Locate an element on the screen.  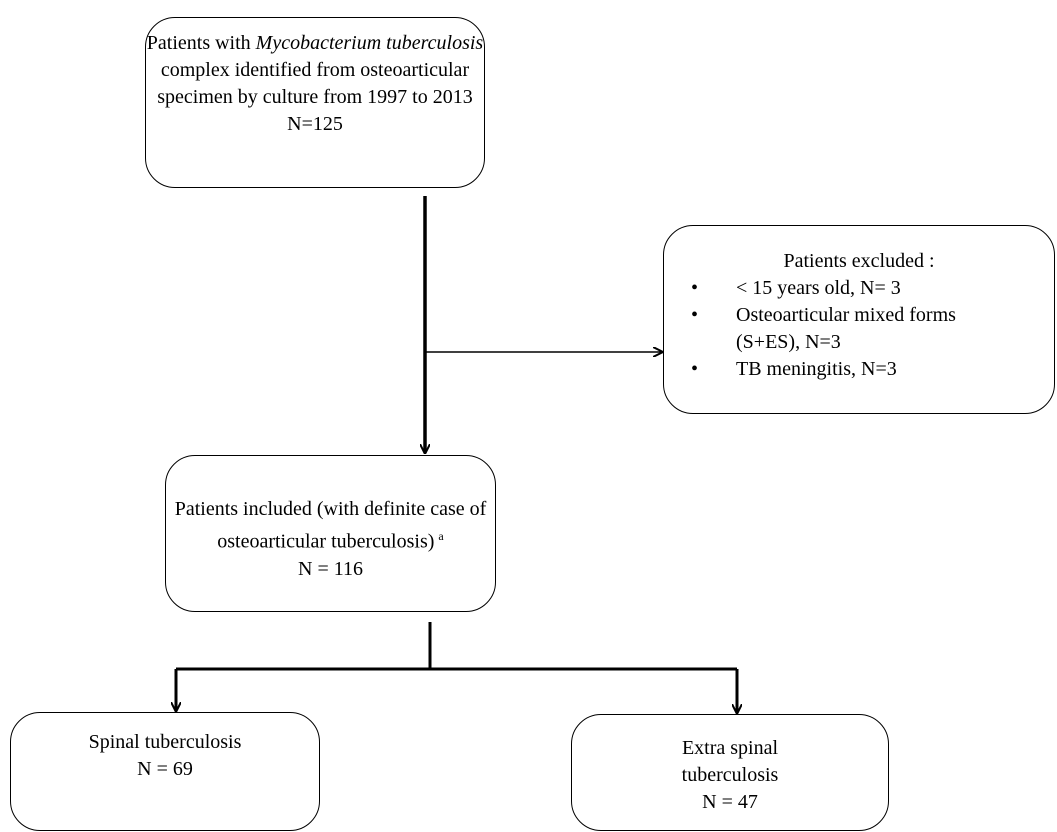
text-line: Patients with Mycobacterium tuberculosis is located at coordinates (315, 43).